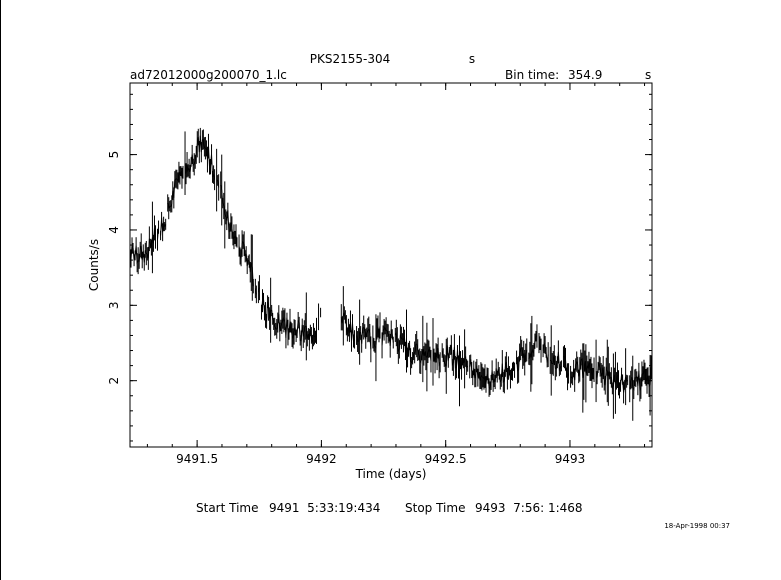 The height and width of the screenshot is (580, 781). Describe the element at coordinates (529, 508) in the screenshot. I see `stop-time-value: 9493 7:56: 1:468` at that location.